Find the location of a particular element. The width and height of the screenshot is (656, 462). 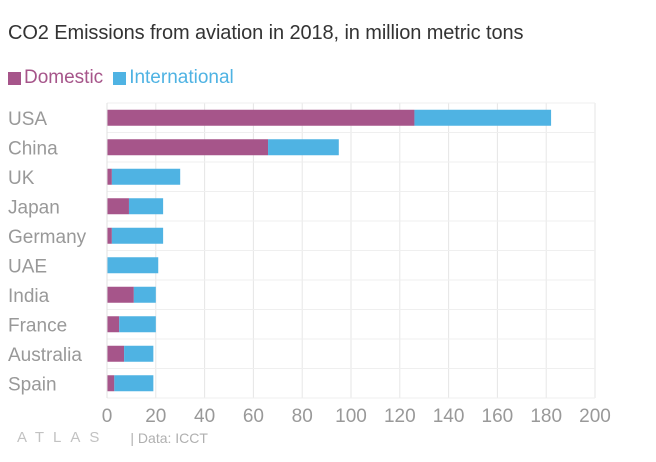

bar-international-usa is located at coordinates (483, 117).